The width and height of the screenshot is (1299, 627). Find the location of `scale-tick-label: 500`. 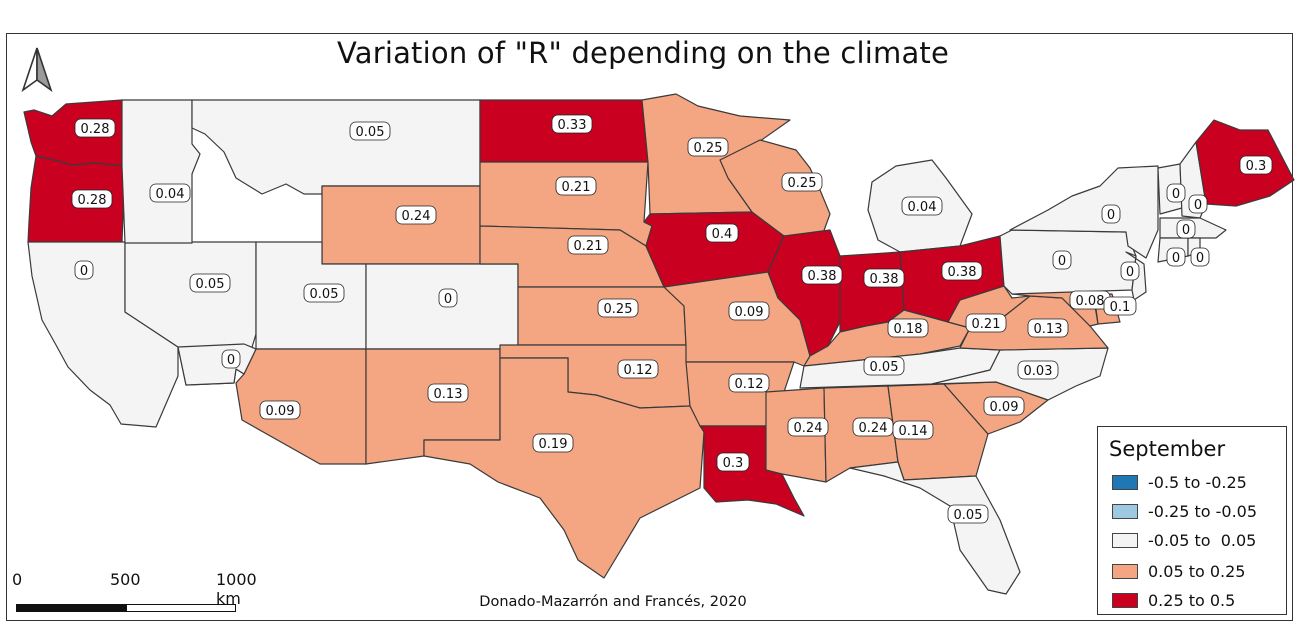

scale-tick-label: 500 is located at coordinates (125, 579).